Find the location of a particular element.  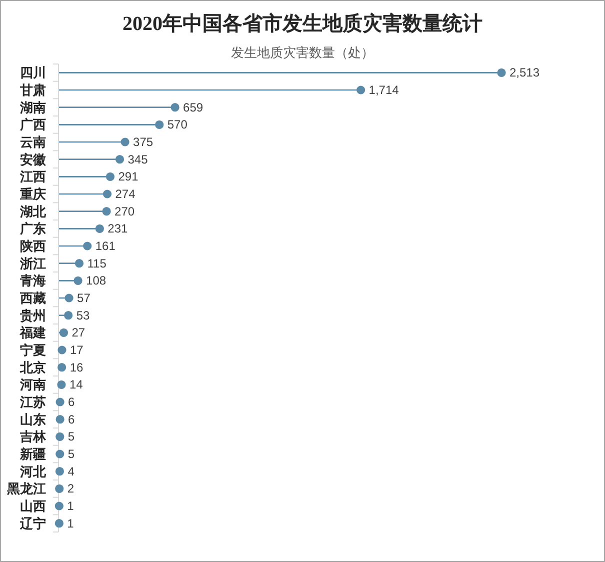

data-label: 231 is located at coordinates (118, 229).